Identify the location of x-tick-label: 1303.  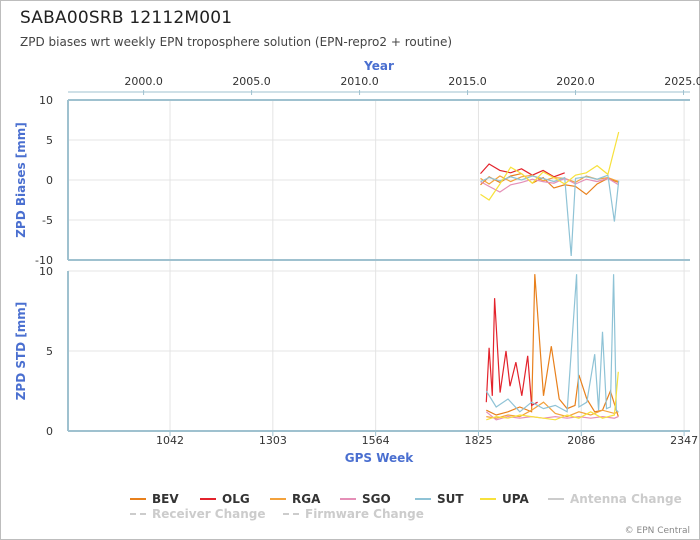
(273, 440).